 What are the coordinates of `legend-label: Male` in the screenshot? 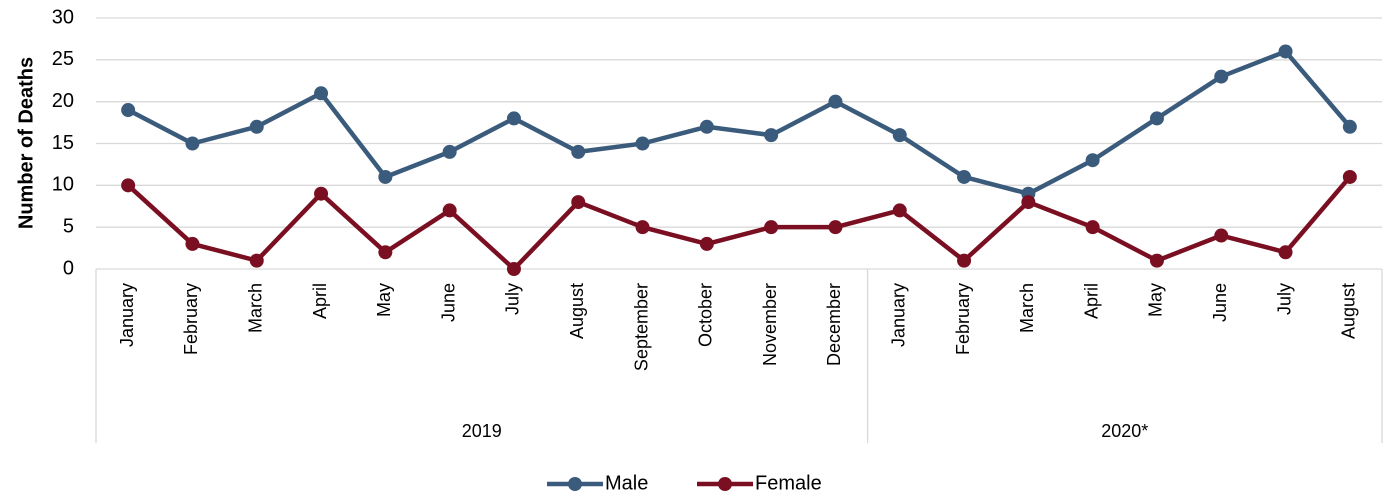 It's located at (626, 483).